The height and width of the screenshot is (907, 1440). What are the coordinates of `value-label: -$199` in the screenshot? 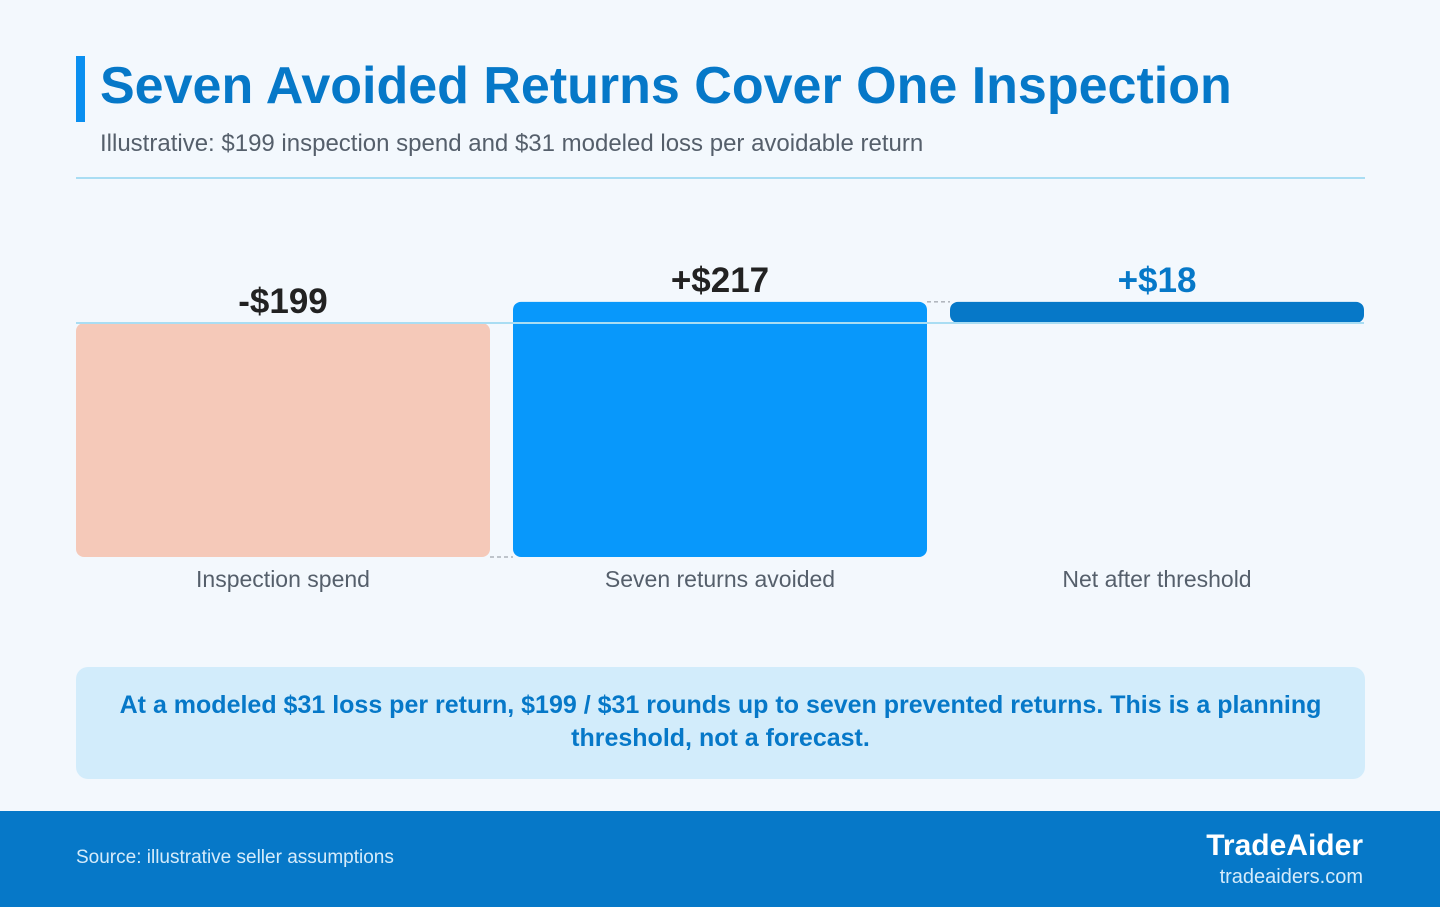 It's located at (283, 301).